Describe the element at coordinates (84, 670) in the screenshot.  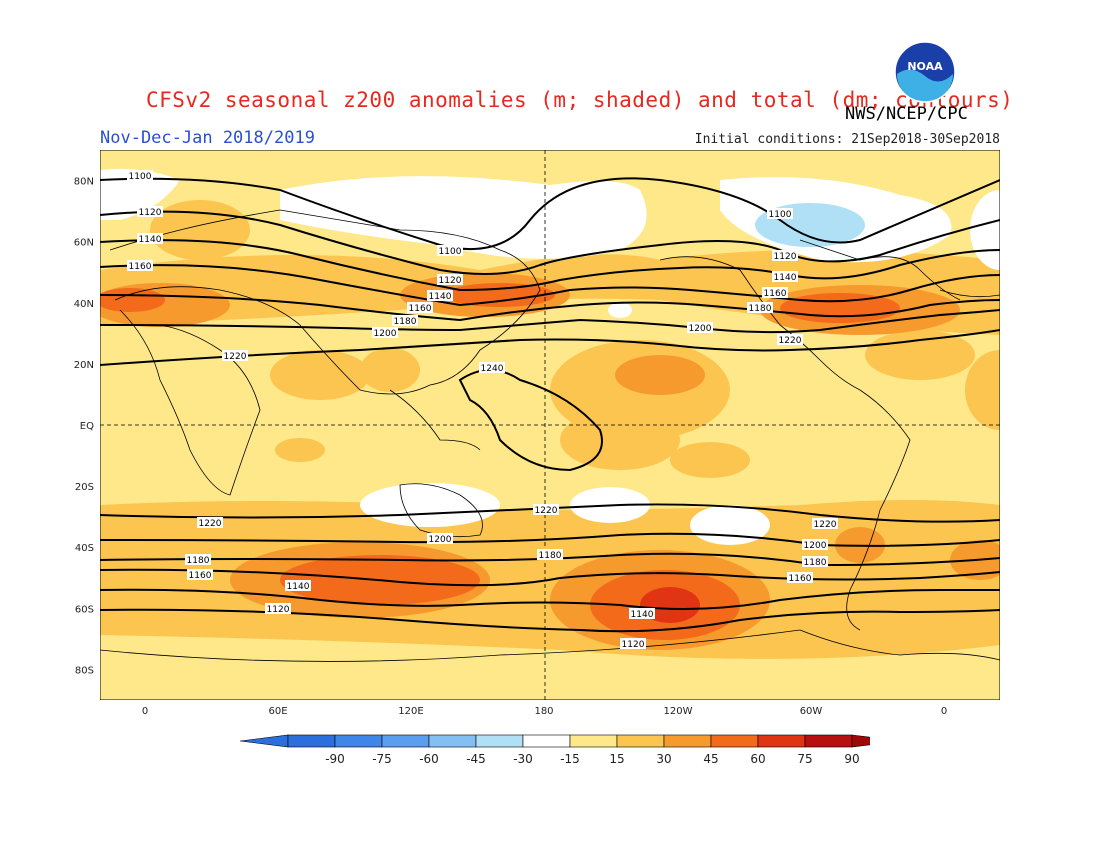
I see `lat-tick-label: 80S` at that location.